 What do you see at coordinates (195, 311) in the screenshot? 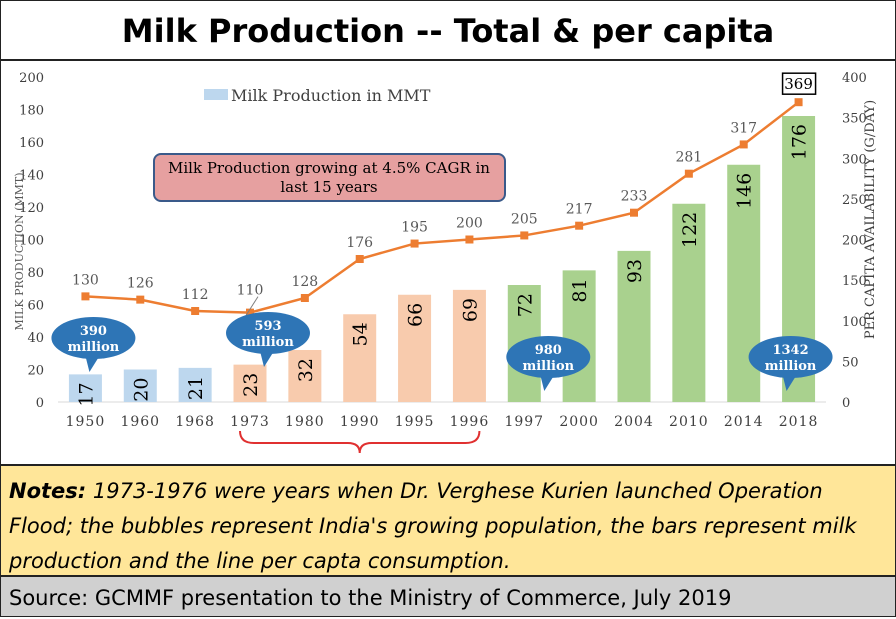
I see `line-point-1968` at bounding box center [195, 311].